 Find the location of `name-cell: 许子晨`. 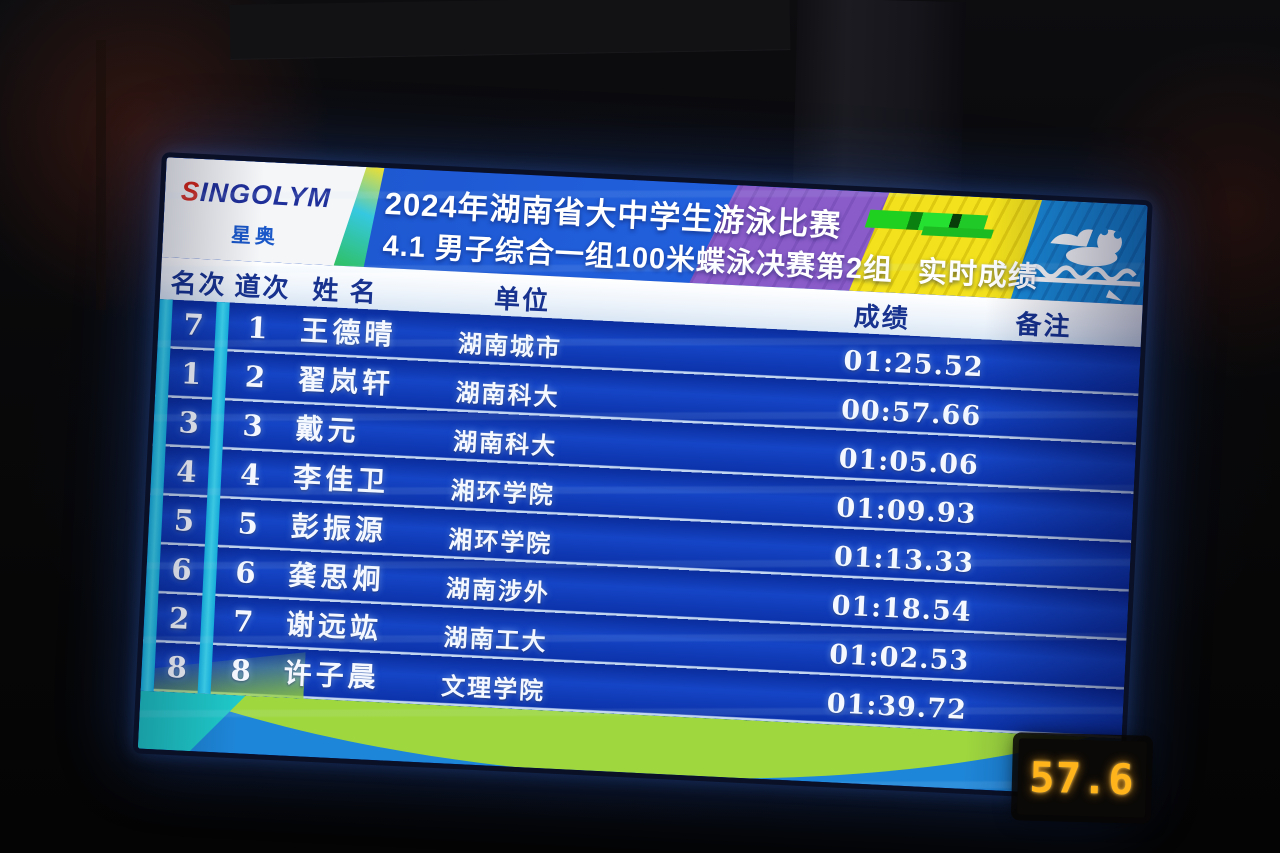

name-cell: 许子晨 is located at coordinates (331, 675).